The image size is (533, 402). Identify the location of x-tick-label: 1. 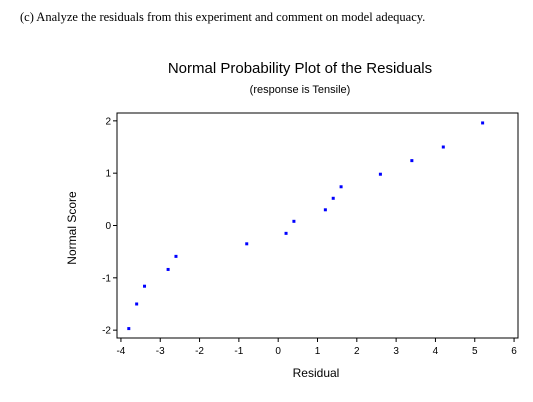
(318, 351).